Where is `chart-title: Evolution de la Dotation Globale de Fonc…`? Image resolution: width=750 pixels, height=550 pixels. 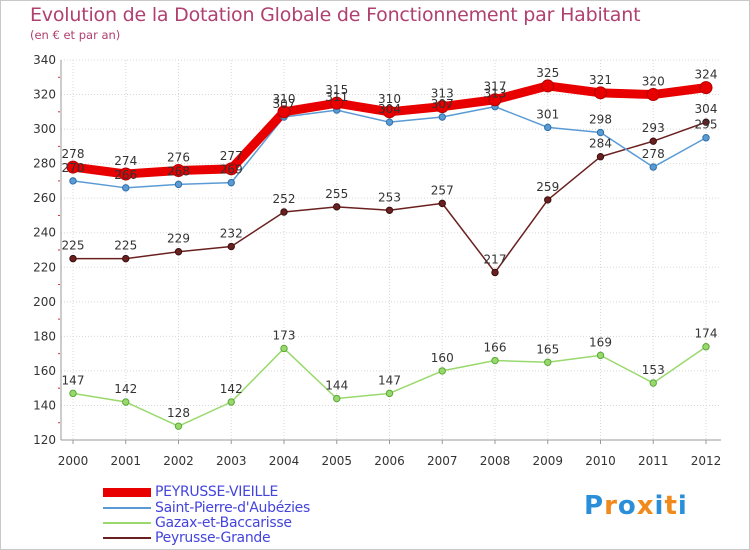
chart-title: Evolution de la Dotation Globale de Fonc… is located at coordinates (335, 15).